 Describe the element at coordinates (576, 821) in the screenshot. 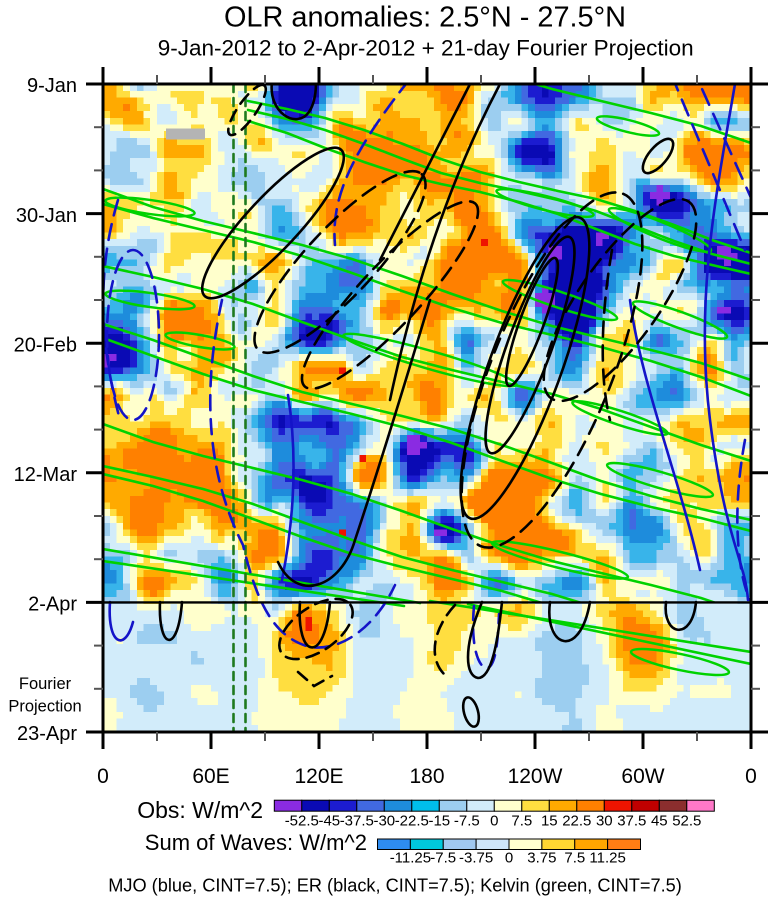

I see `svg-text: 22.5` at that location.